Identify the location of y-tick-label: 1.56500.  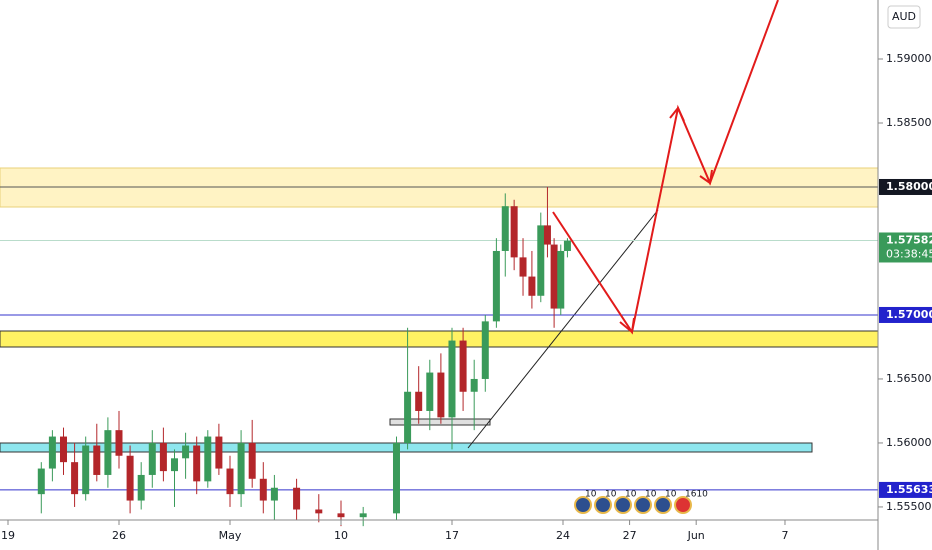
(909, 378).